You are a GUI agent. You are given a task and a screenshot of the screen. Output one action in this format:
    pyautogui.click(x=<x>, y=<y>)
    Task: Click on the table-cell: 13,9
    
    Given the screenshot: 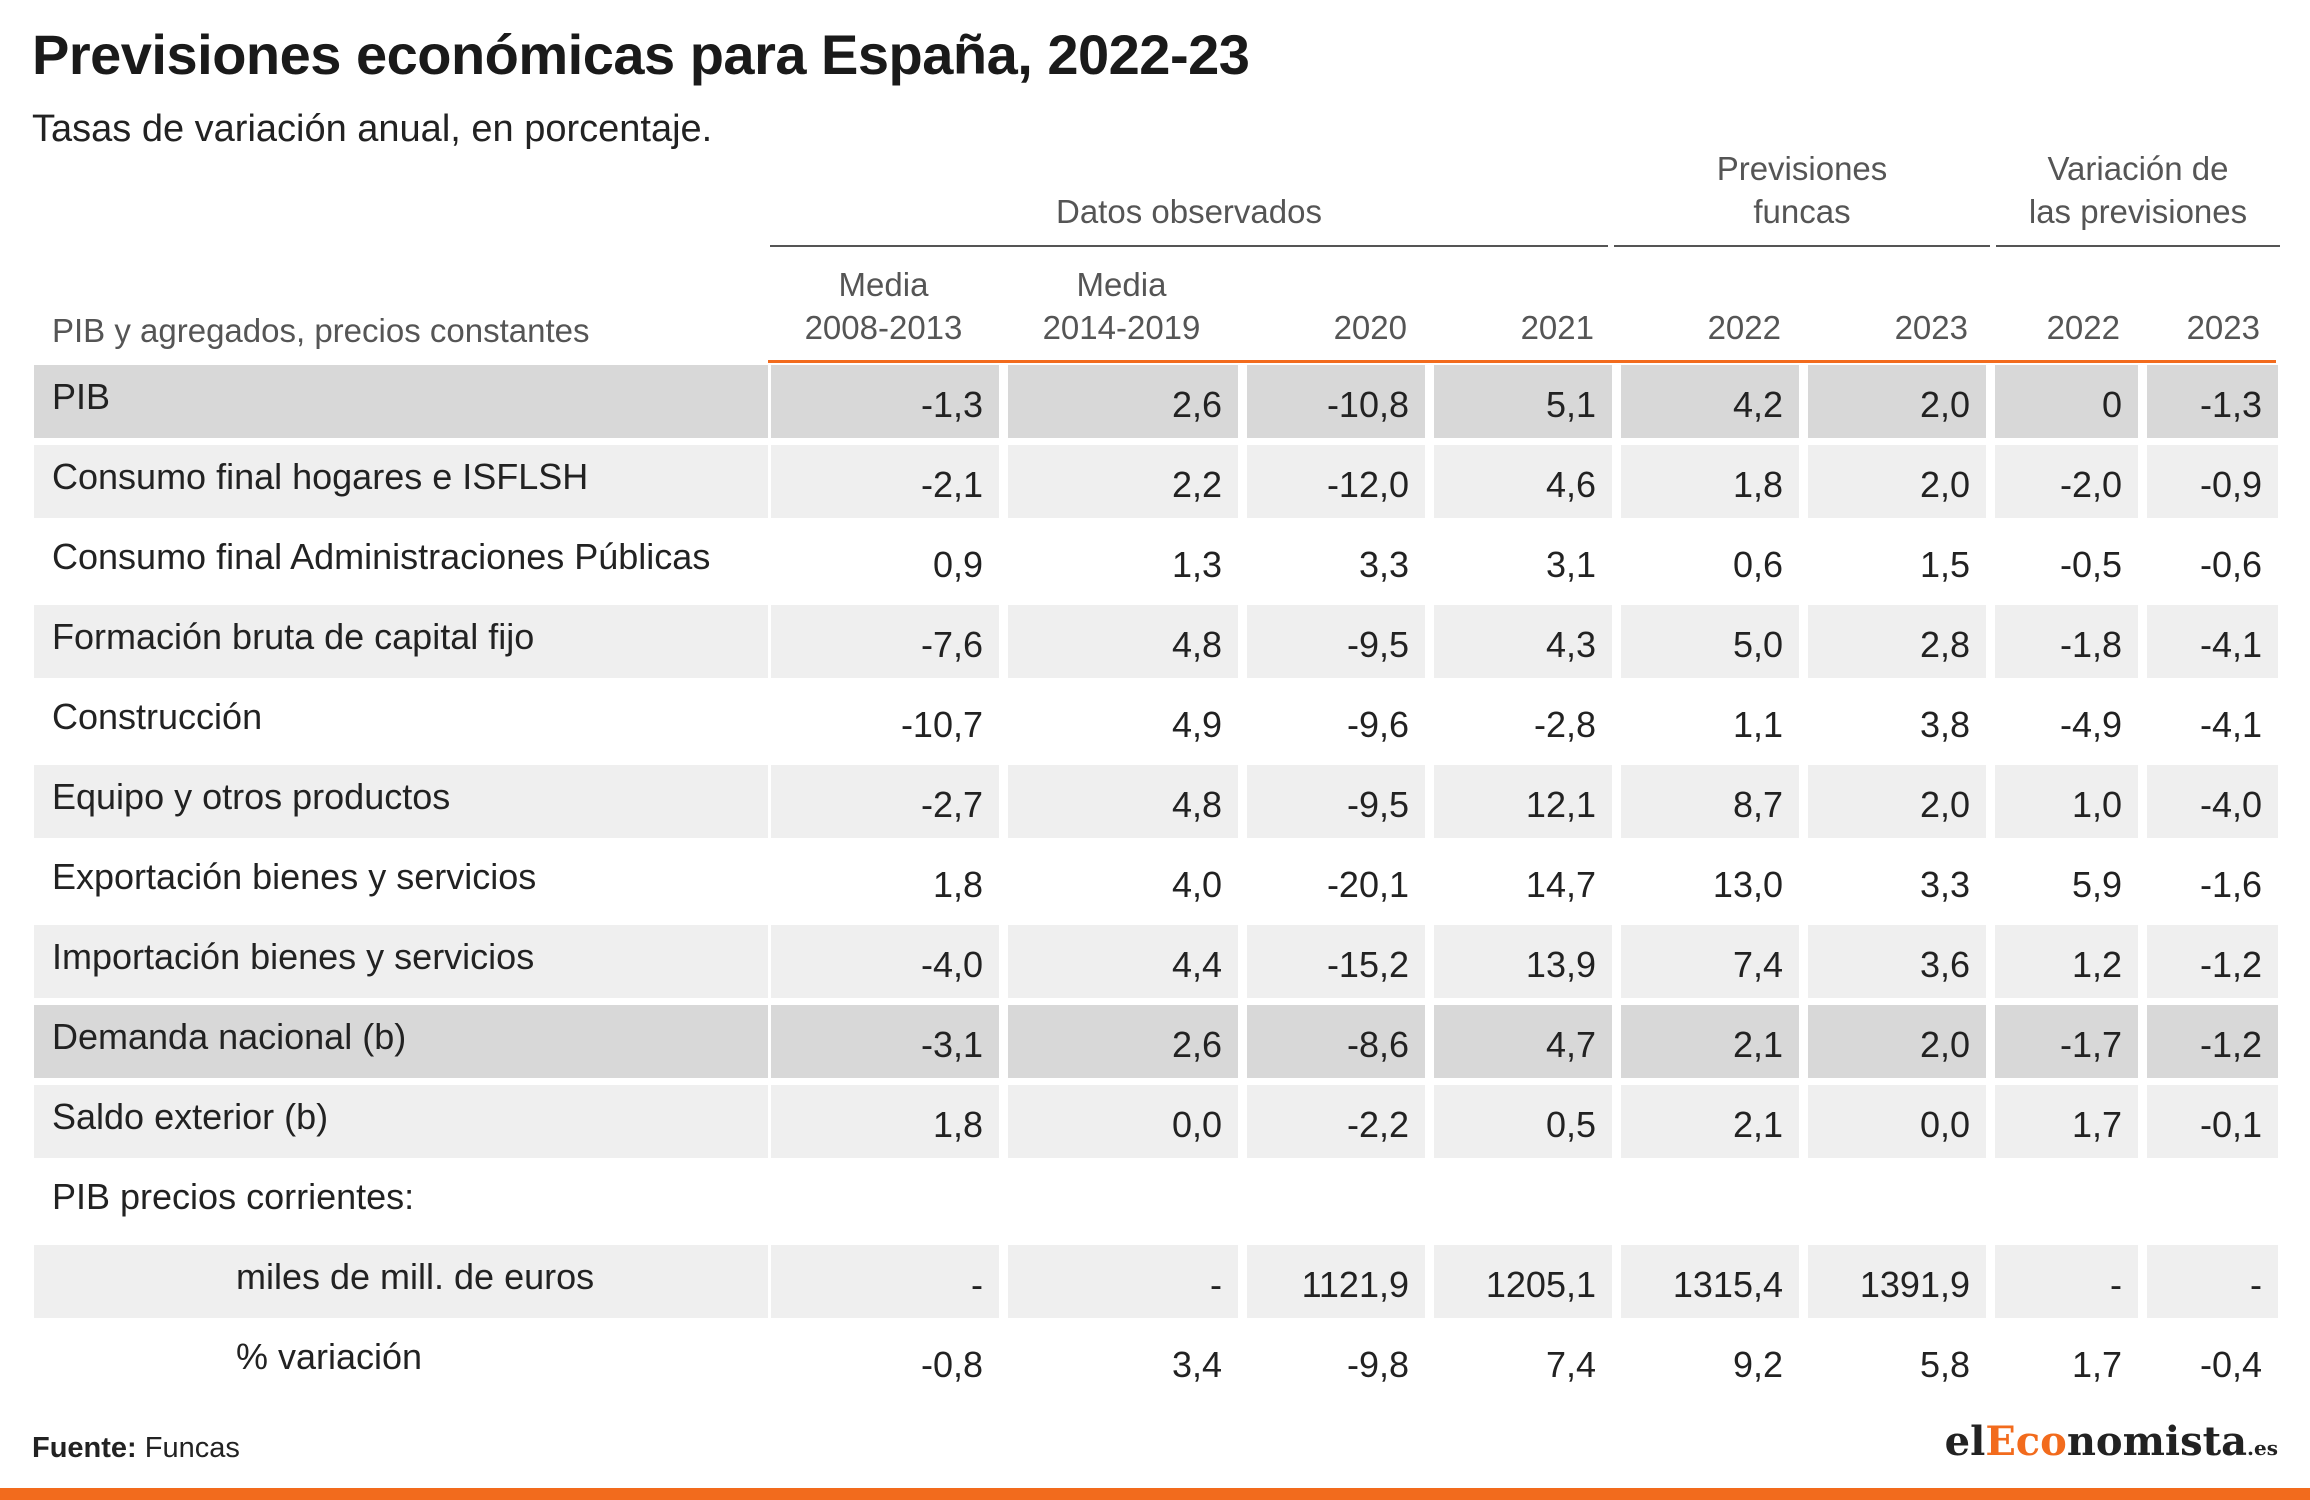 What is the action you would take?
    pyautogui.click(x=1523, y=961)
    